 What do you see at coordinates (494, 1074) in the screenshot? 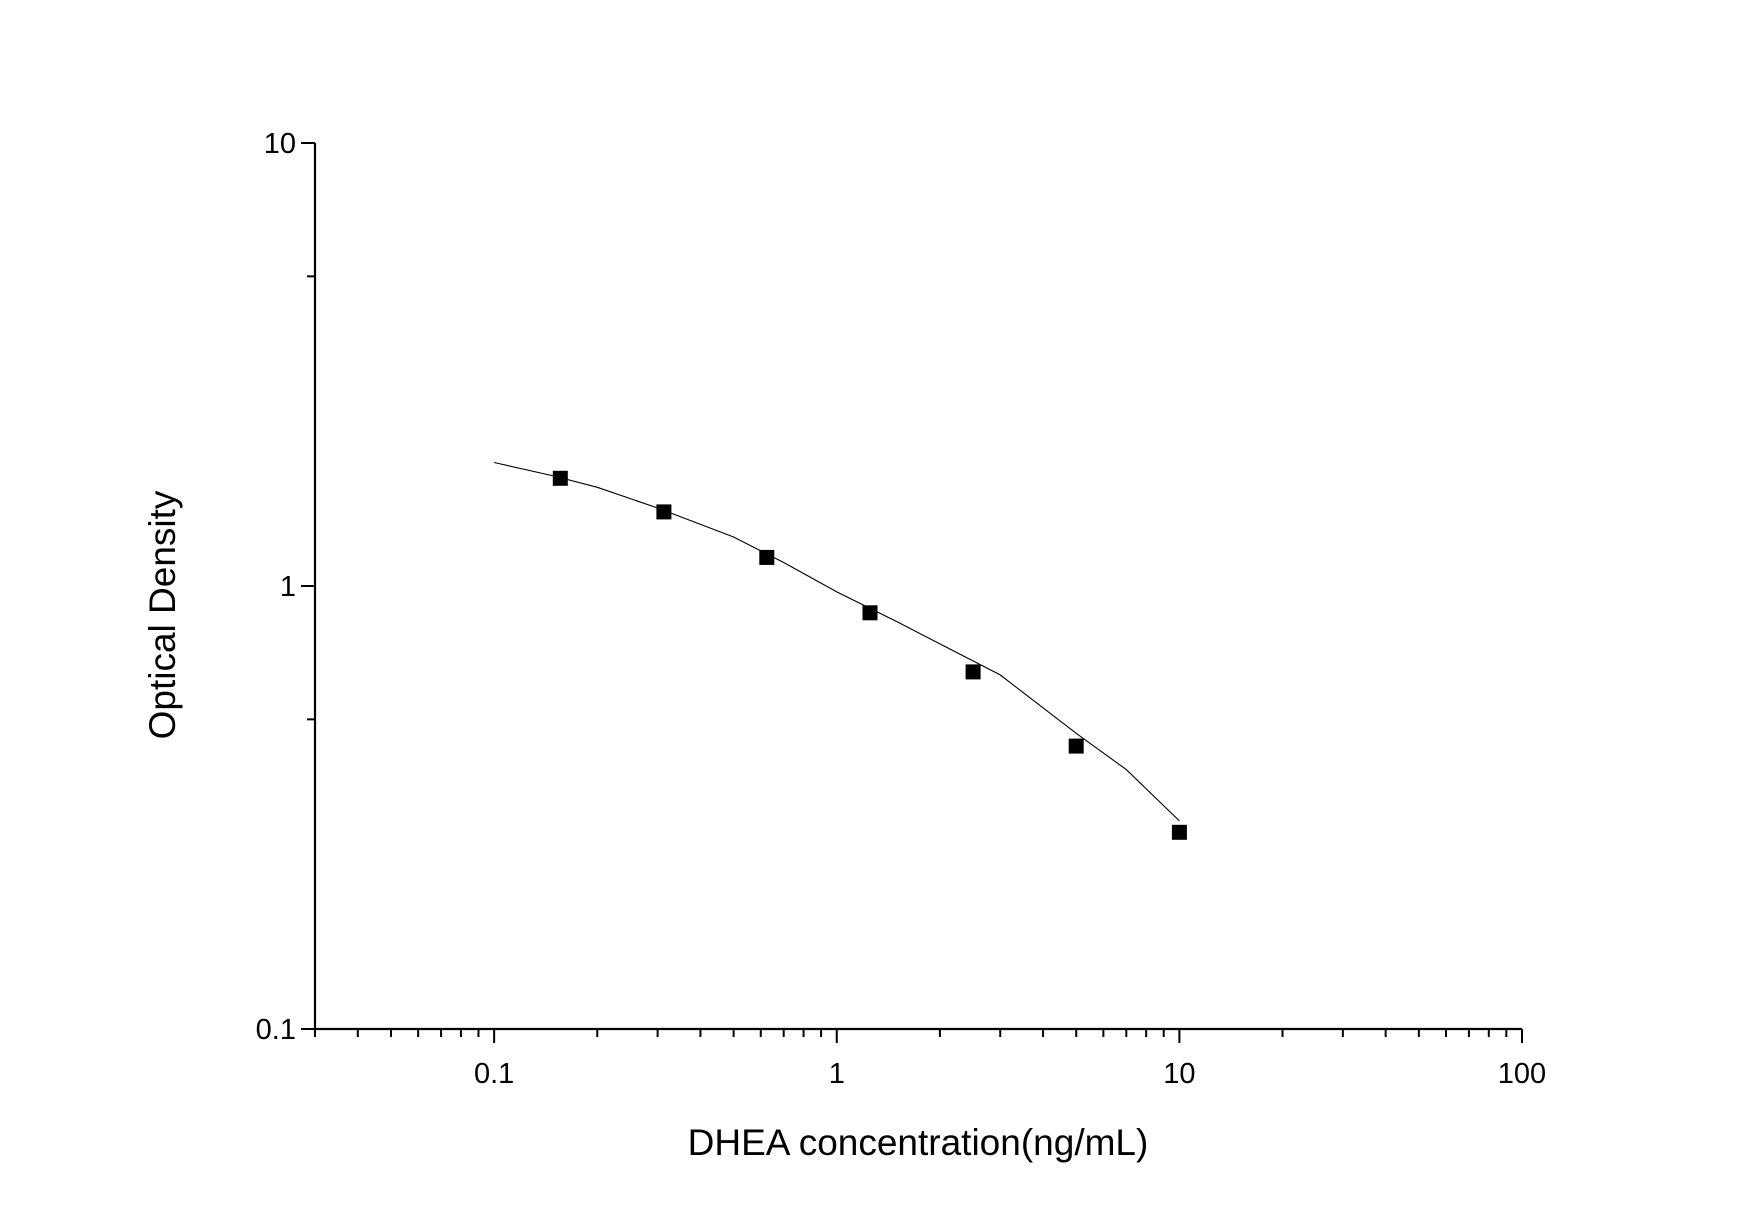
I see `x-tick-label: 0.1` at bounding box center [494, 1074].